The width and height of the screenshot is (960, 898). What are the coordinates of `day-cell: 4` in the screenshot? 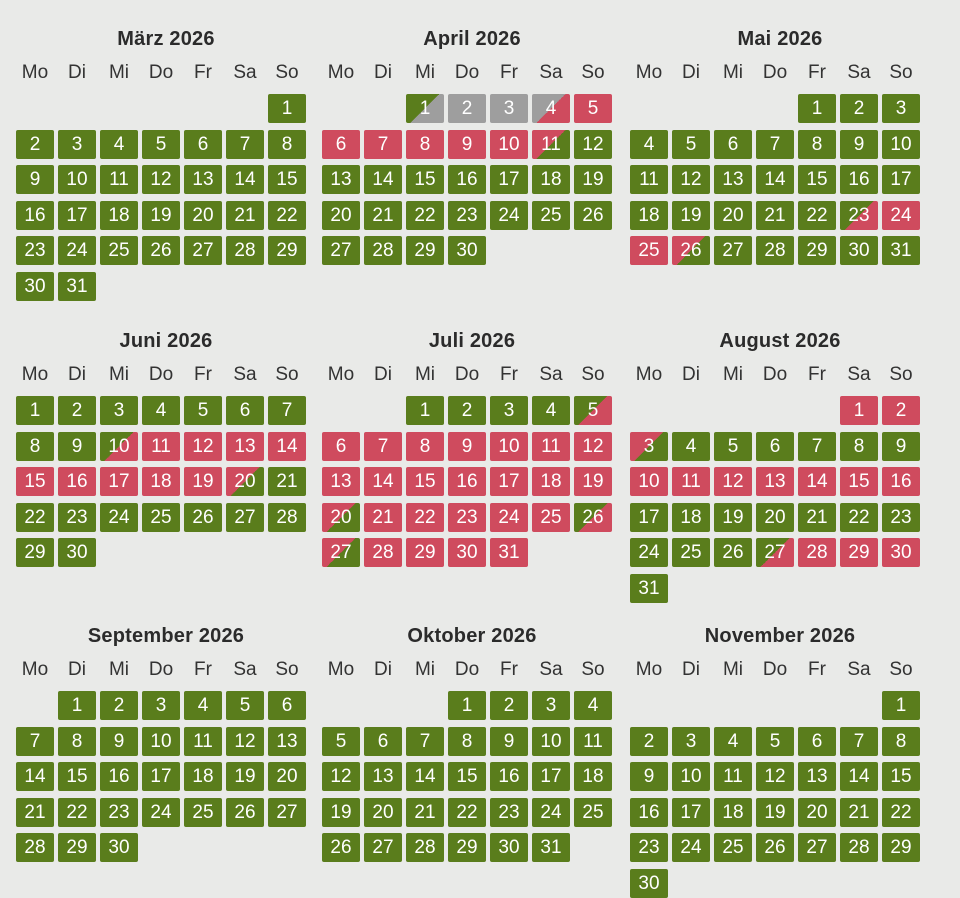 It's located at (551, 410).